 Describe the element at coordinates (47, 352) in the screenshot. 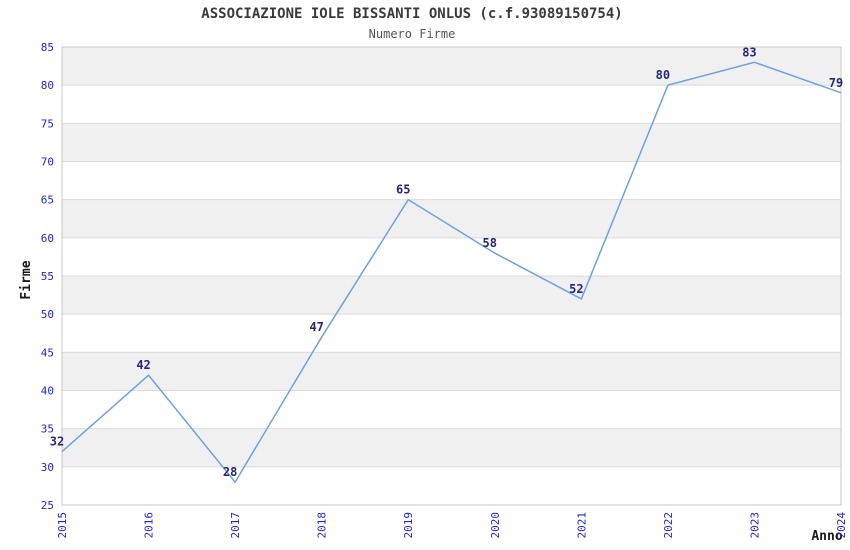

I see `y-tick-label: 45` at that location.